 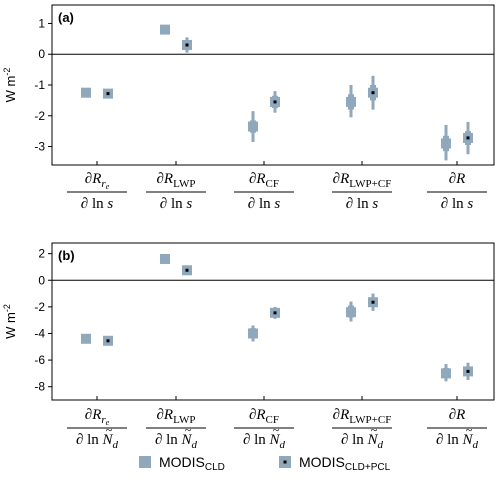 I want to click on numerator-subscript: LWP, so click(x=184, y=184).